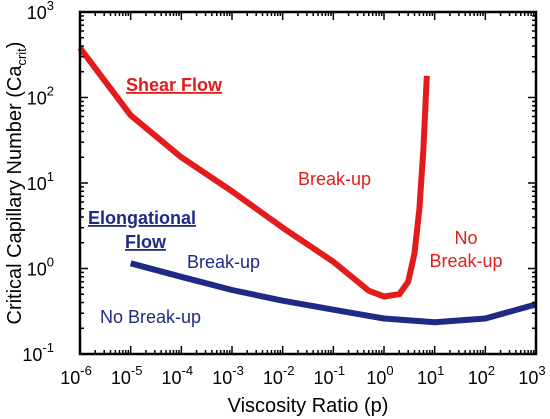  Describe the element at coordinates (302, 375) in the screenshot. I see `x-tick-labels: 10⁻⁶ 10⁻⁵ 10⁻⁴ 10⁻³ 10⁻² 10⁻¹ 10⁰ 10¹ 10² 10³` at that location.